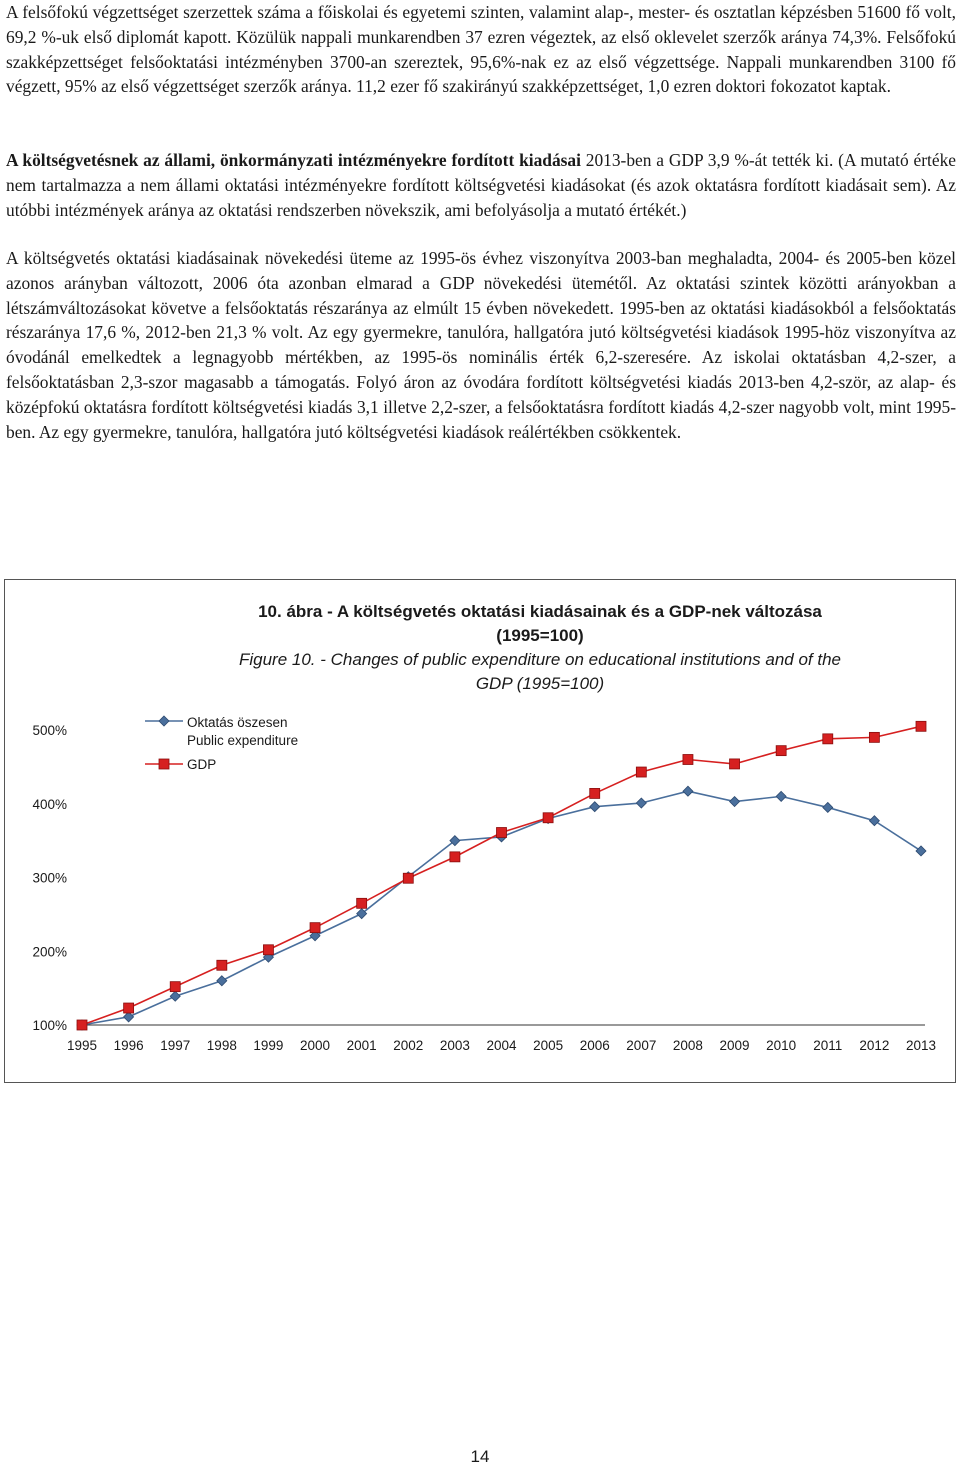 The height and width of the screenshot is (1469, 960). I want to click on y-tick-label: 500%, so click(49, 730).